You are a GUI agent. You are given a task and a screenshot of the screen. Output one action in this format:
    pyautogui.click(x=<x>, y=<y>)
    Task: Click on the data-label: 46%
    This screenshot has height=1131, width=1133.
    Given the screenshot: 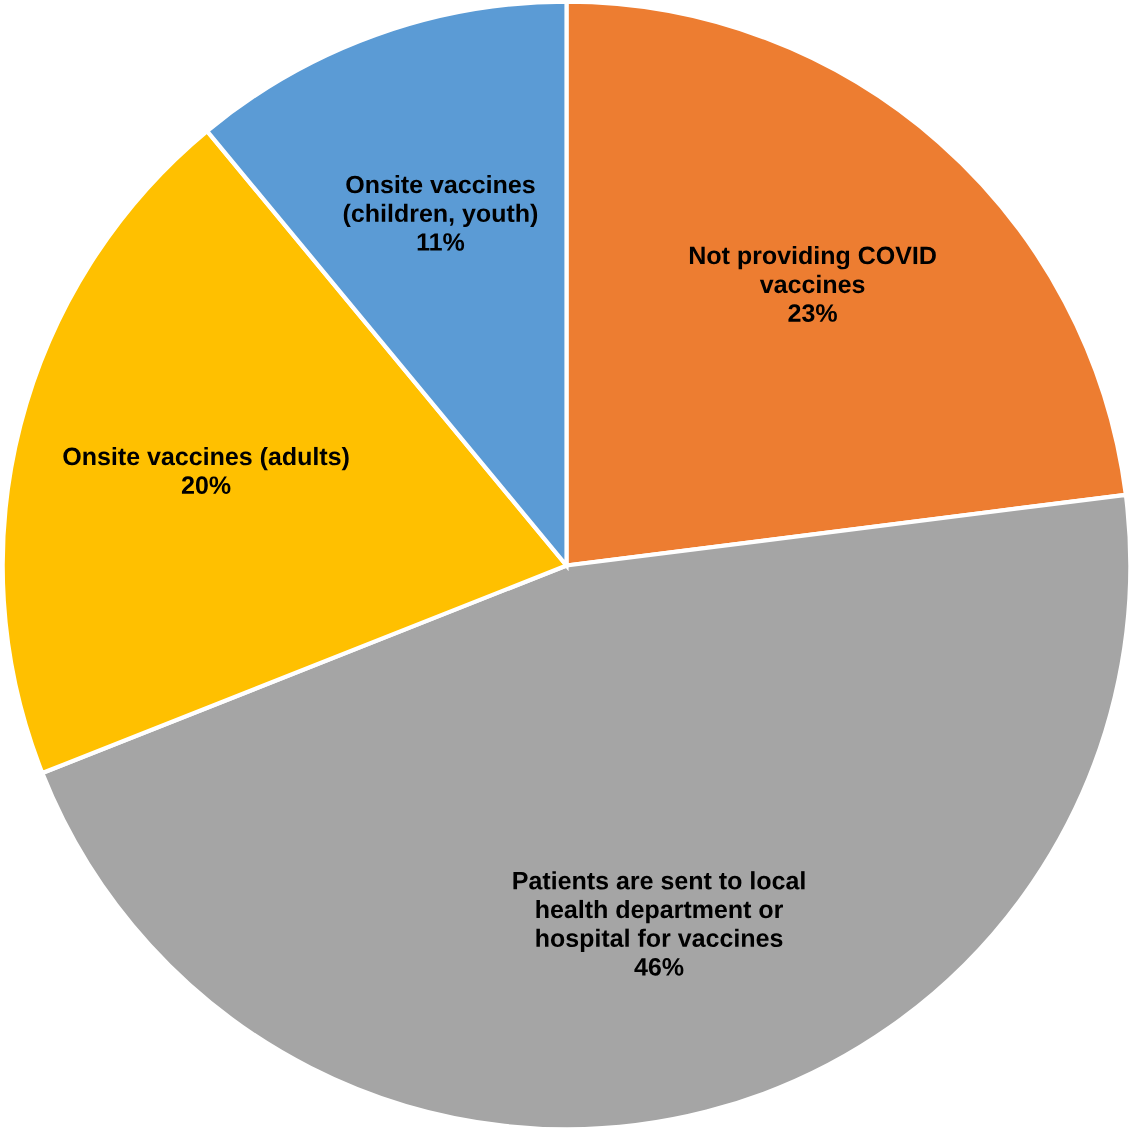 What is the action you would take?
    pyautogui.click(x=659, y=967)
    